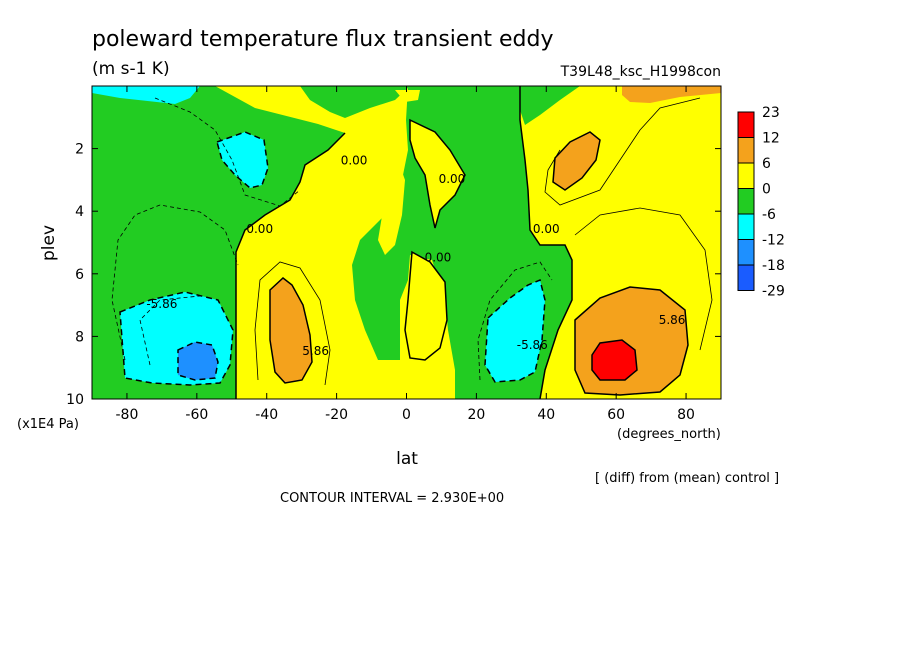 The width and height of the screenshot is (904, 654). What do you see at coordinates (407, 459) in the screenshot?
I see `x-axis-label: lat` at bounding box center [407, 459].